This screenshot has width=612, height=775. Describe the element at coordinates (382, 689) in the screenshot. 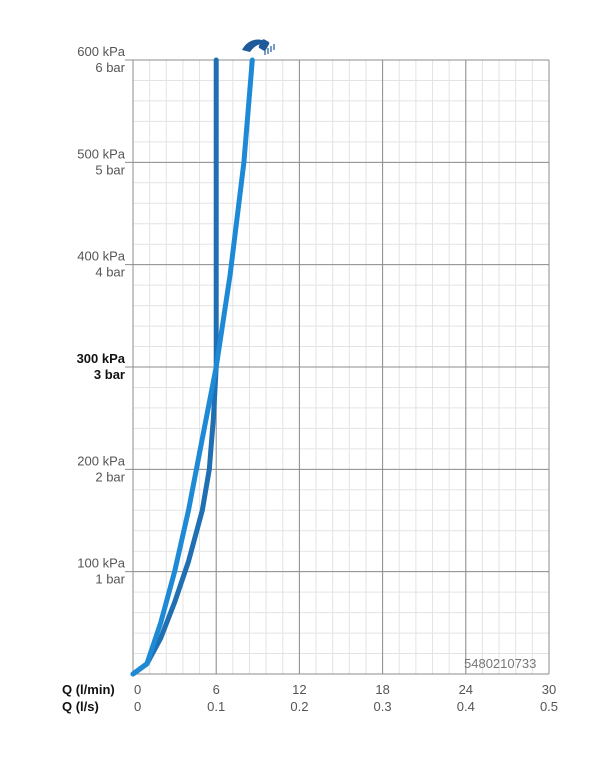

I see `x-tick-label-primary: 18` at that location.